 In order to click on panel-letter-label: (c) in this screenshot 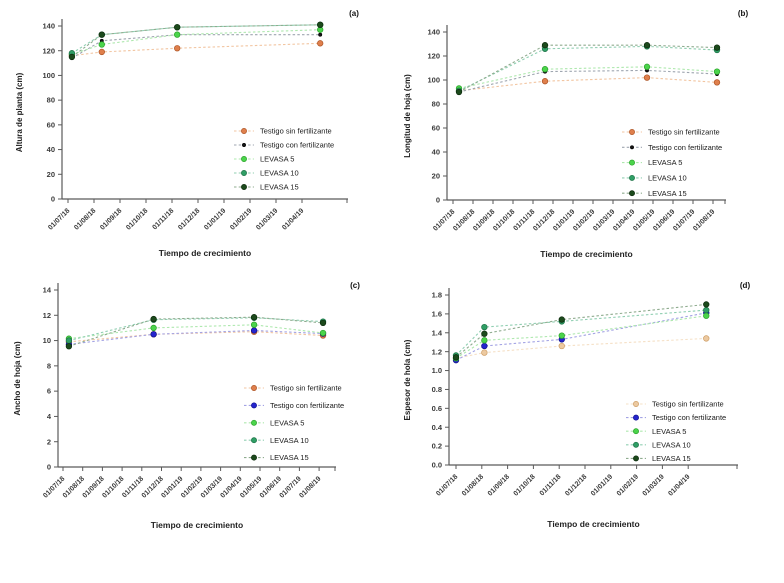, I will do `click(355, 285)`.